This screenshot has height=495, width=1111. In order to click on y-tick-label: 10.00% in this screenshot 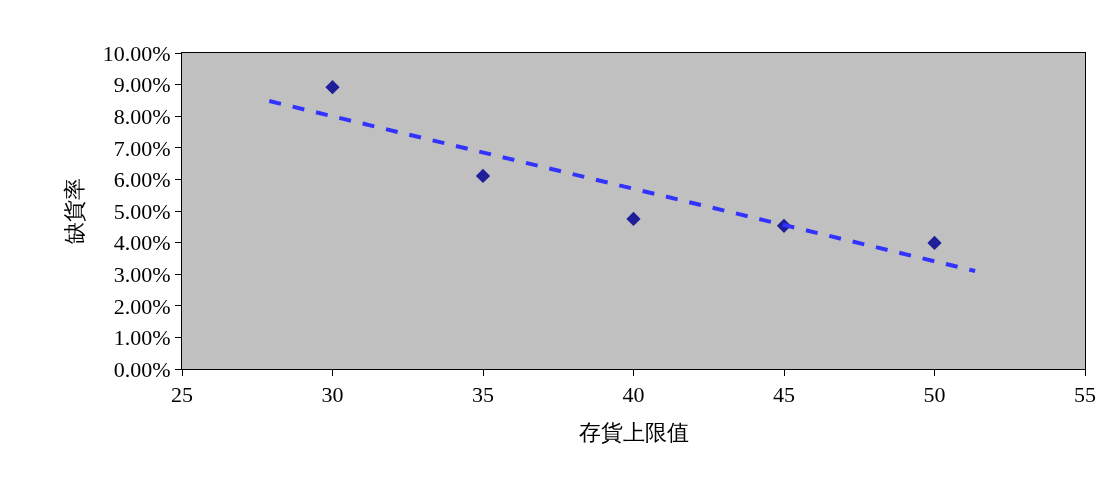, I will do `click(136, 53)`.